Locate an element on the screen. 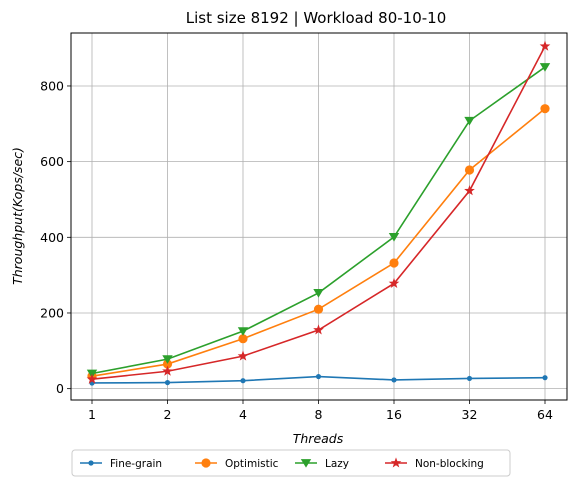  legend-entry: Optimistic is located at coordinates (237, 464).